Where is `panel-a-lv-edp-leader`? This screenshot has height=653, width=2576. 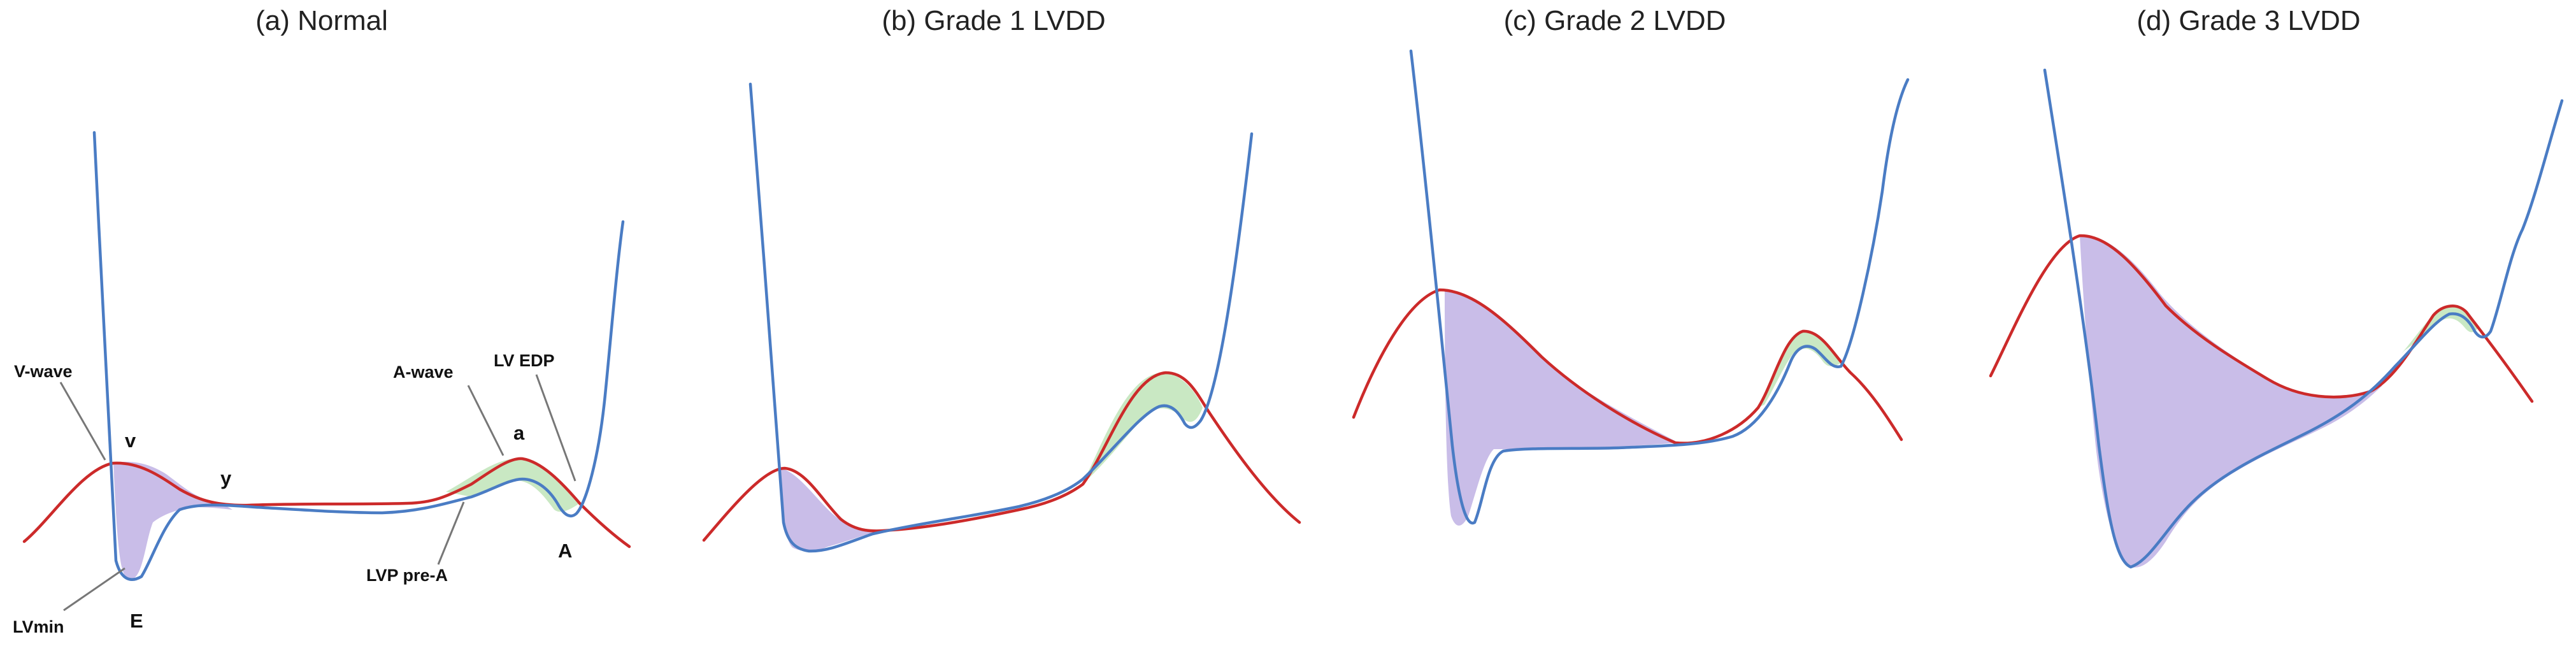
panel-a-lv-edp-leader is located at coordinates (556, 428).